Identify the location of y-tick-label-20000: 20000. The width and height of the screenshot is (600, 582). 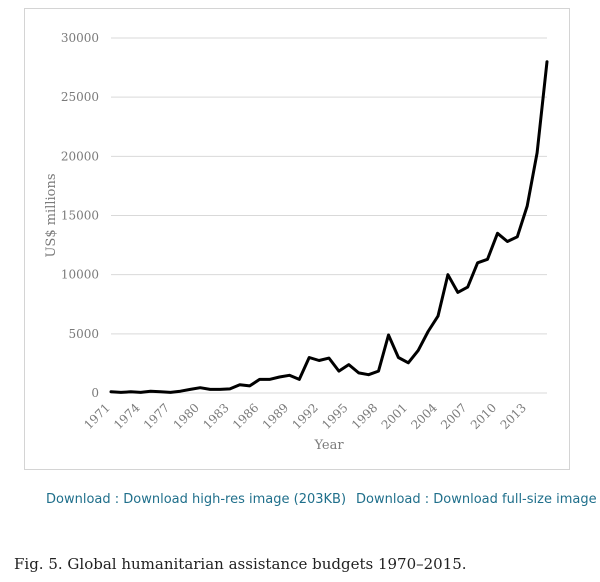
(80, 156).